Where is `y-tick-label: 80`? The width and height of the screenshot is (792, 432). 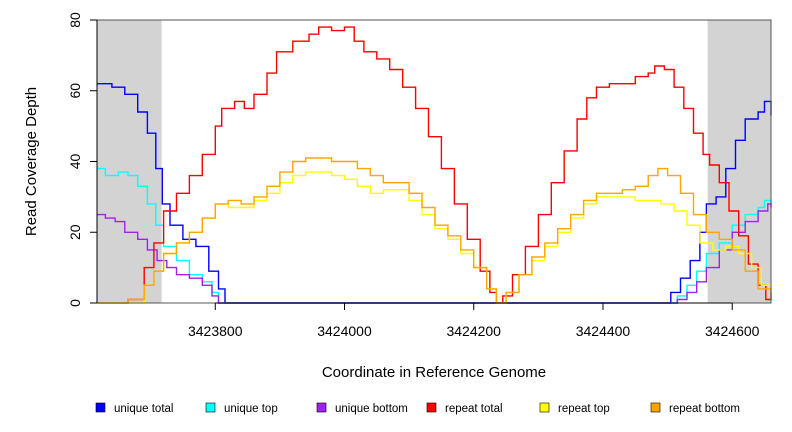
y-tick-label: 80 is located at coordinates (75, 20).